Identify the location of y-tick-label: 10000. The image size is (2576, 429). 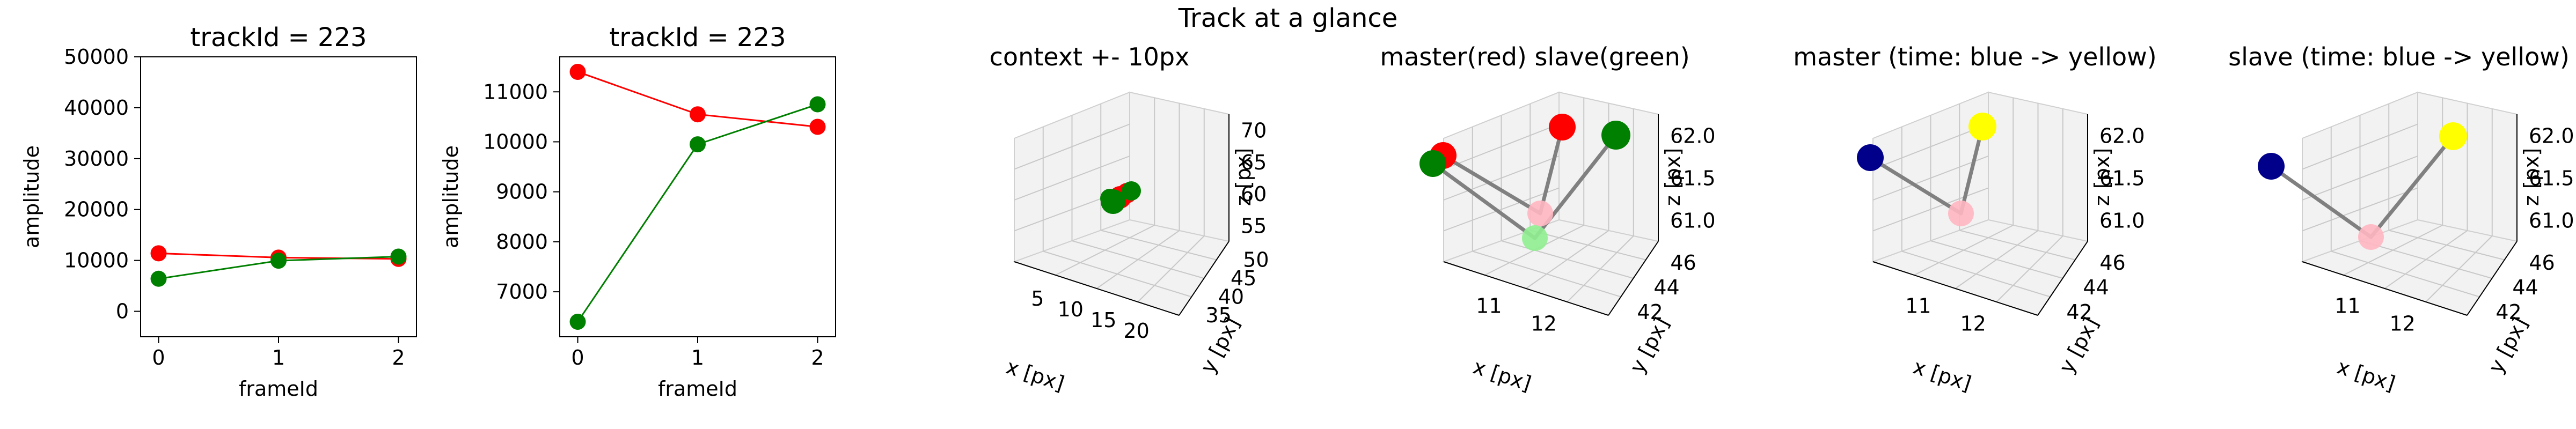
(96, 260).